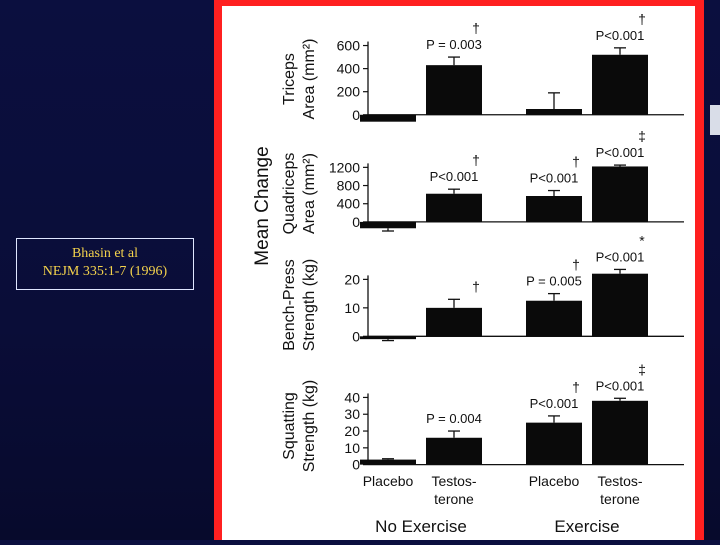  I want to click on panel-3-ylabel-line-1: Strength (kg), so click(309, 426).